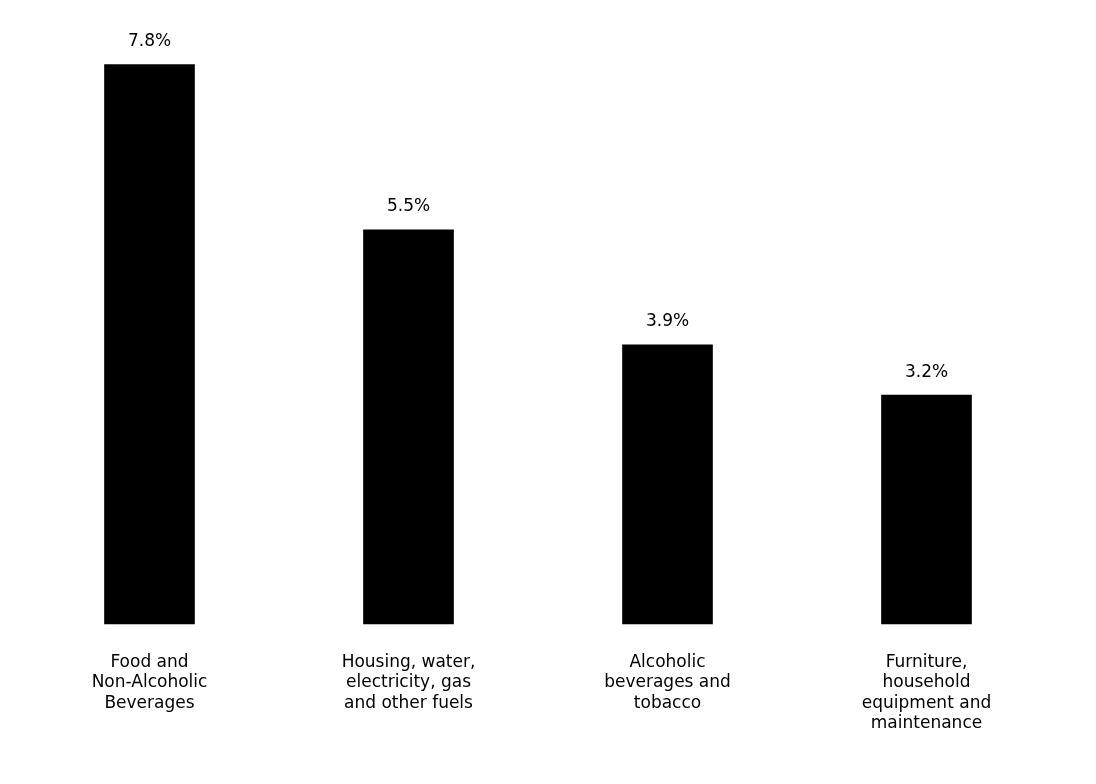 The height and width of the screenshot is (784, 1096). Describe the element at coordinates (149, 681) in the screenshot. I see `x-tick-label: Food and Non-Alcoholic Beverages` at that location.